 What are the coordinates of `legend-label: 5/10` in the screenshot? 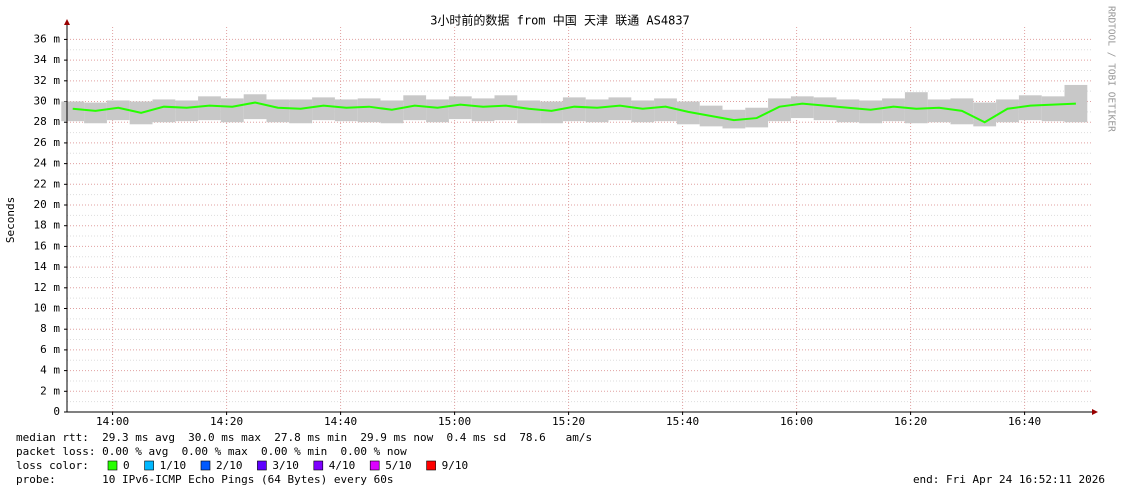 It's located at (398, 465).